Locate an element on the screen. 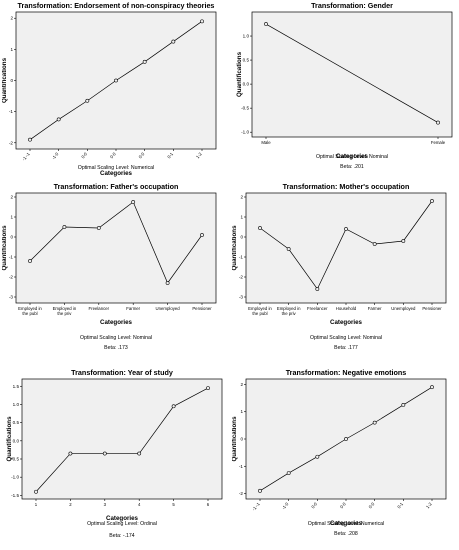  chart-title: Transformation: Negative emotions is located at coordinates (346, 372).